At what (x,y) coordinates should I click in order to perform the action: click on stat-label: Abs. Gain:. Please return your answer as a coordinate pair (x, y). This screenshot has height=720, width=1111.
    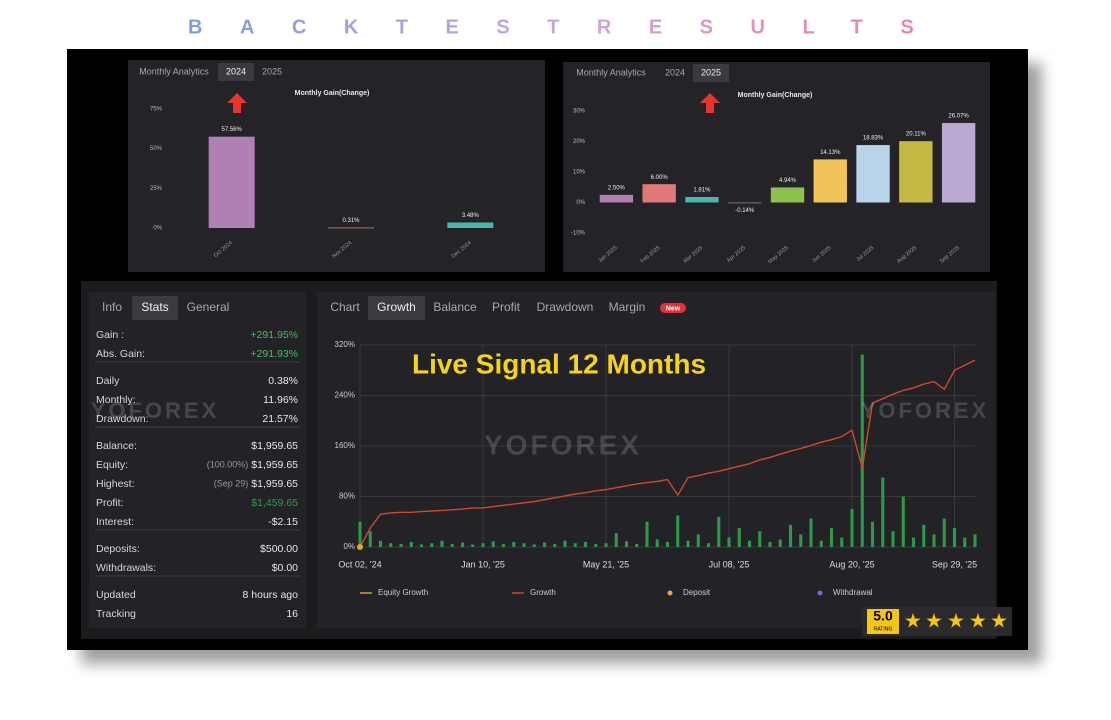
    Looking at the image, I should click on (120, 354).